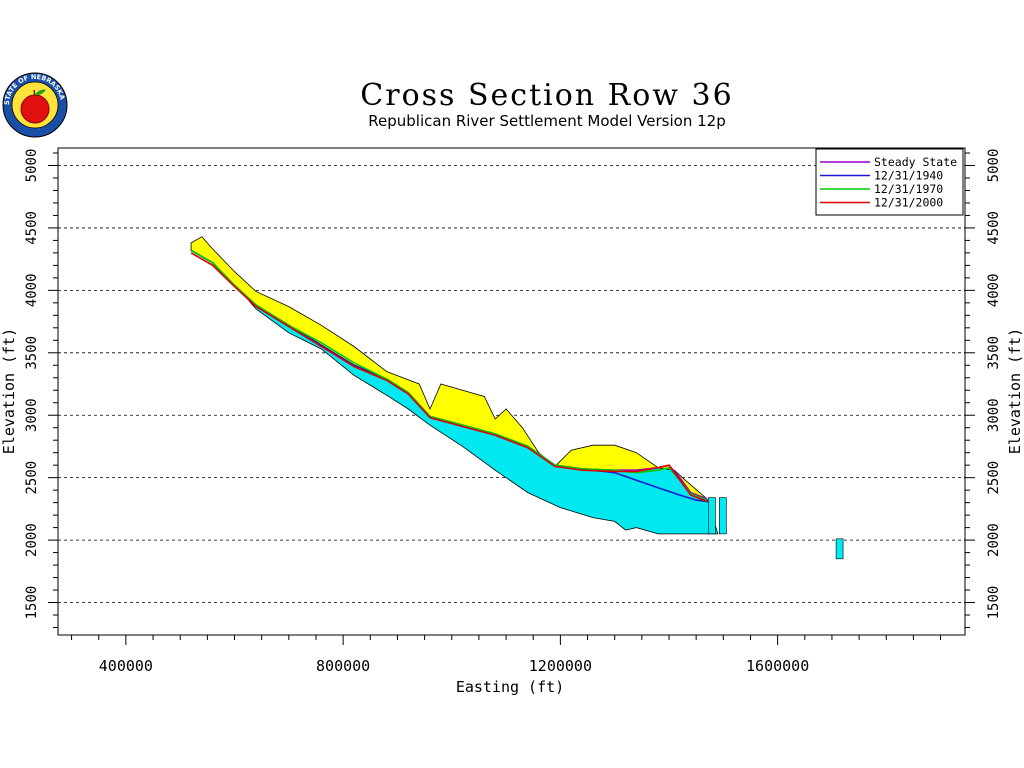 The image size is (1024, 768). I want to click on y-tick-label-right-1500: 1500, so click(994, 603).